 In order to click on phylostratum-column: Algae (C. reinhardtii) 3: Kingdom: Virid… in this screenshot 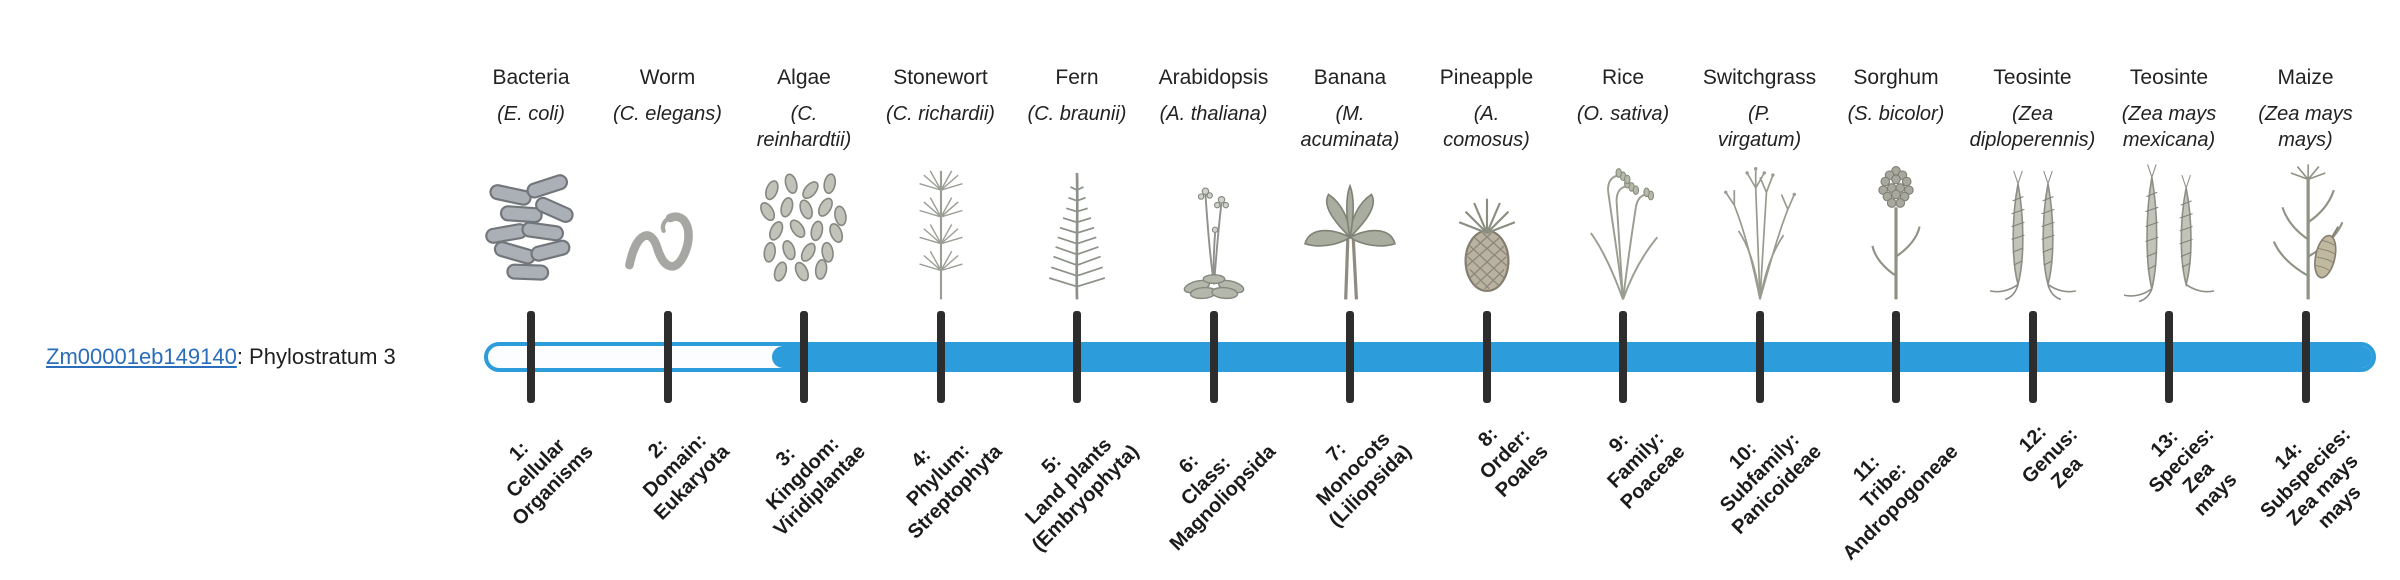, I will do `click(804, 290)`.